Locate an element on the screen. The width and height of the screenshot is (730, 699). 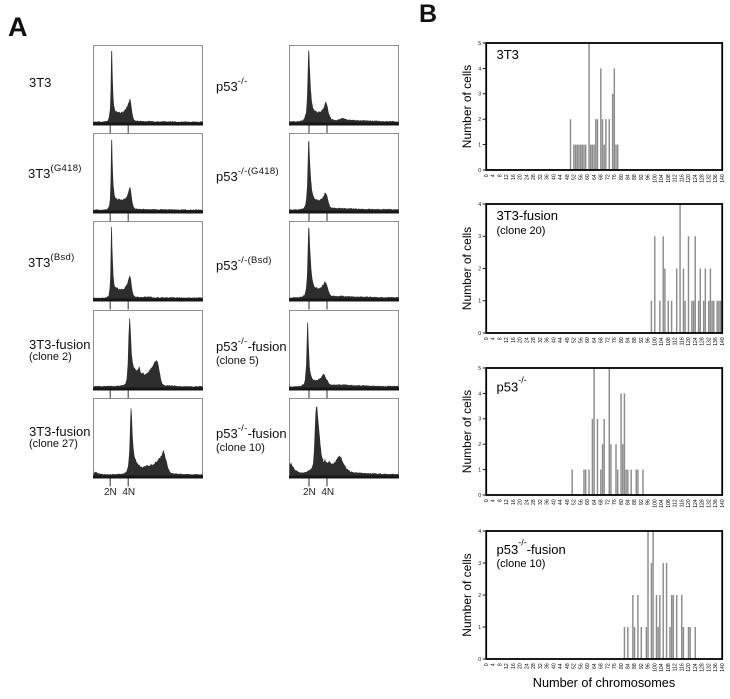
svg-text: 40 is located at coordinates (554, 177).